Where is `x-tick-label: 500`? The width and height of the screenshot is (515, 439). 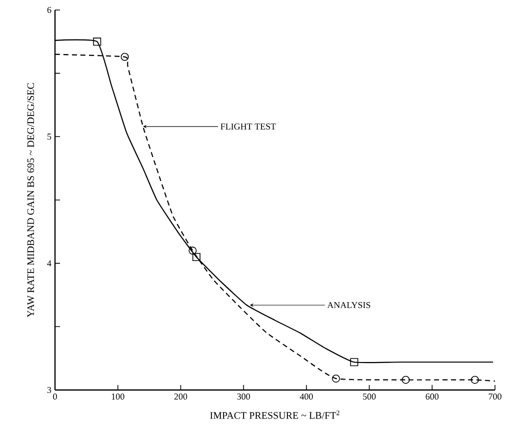 x-tick-label: 500 is located at coordinates (369, 397).